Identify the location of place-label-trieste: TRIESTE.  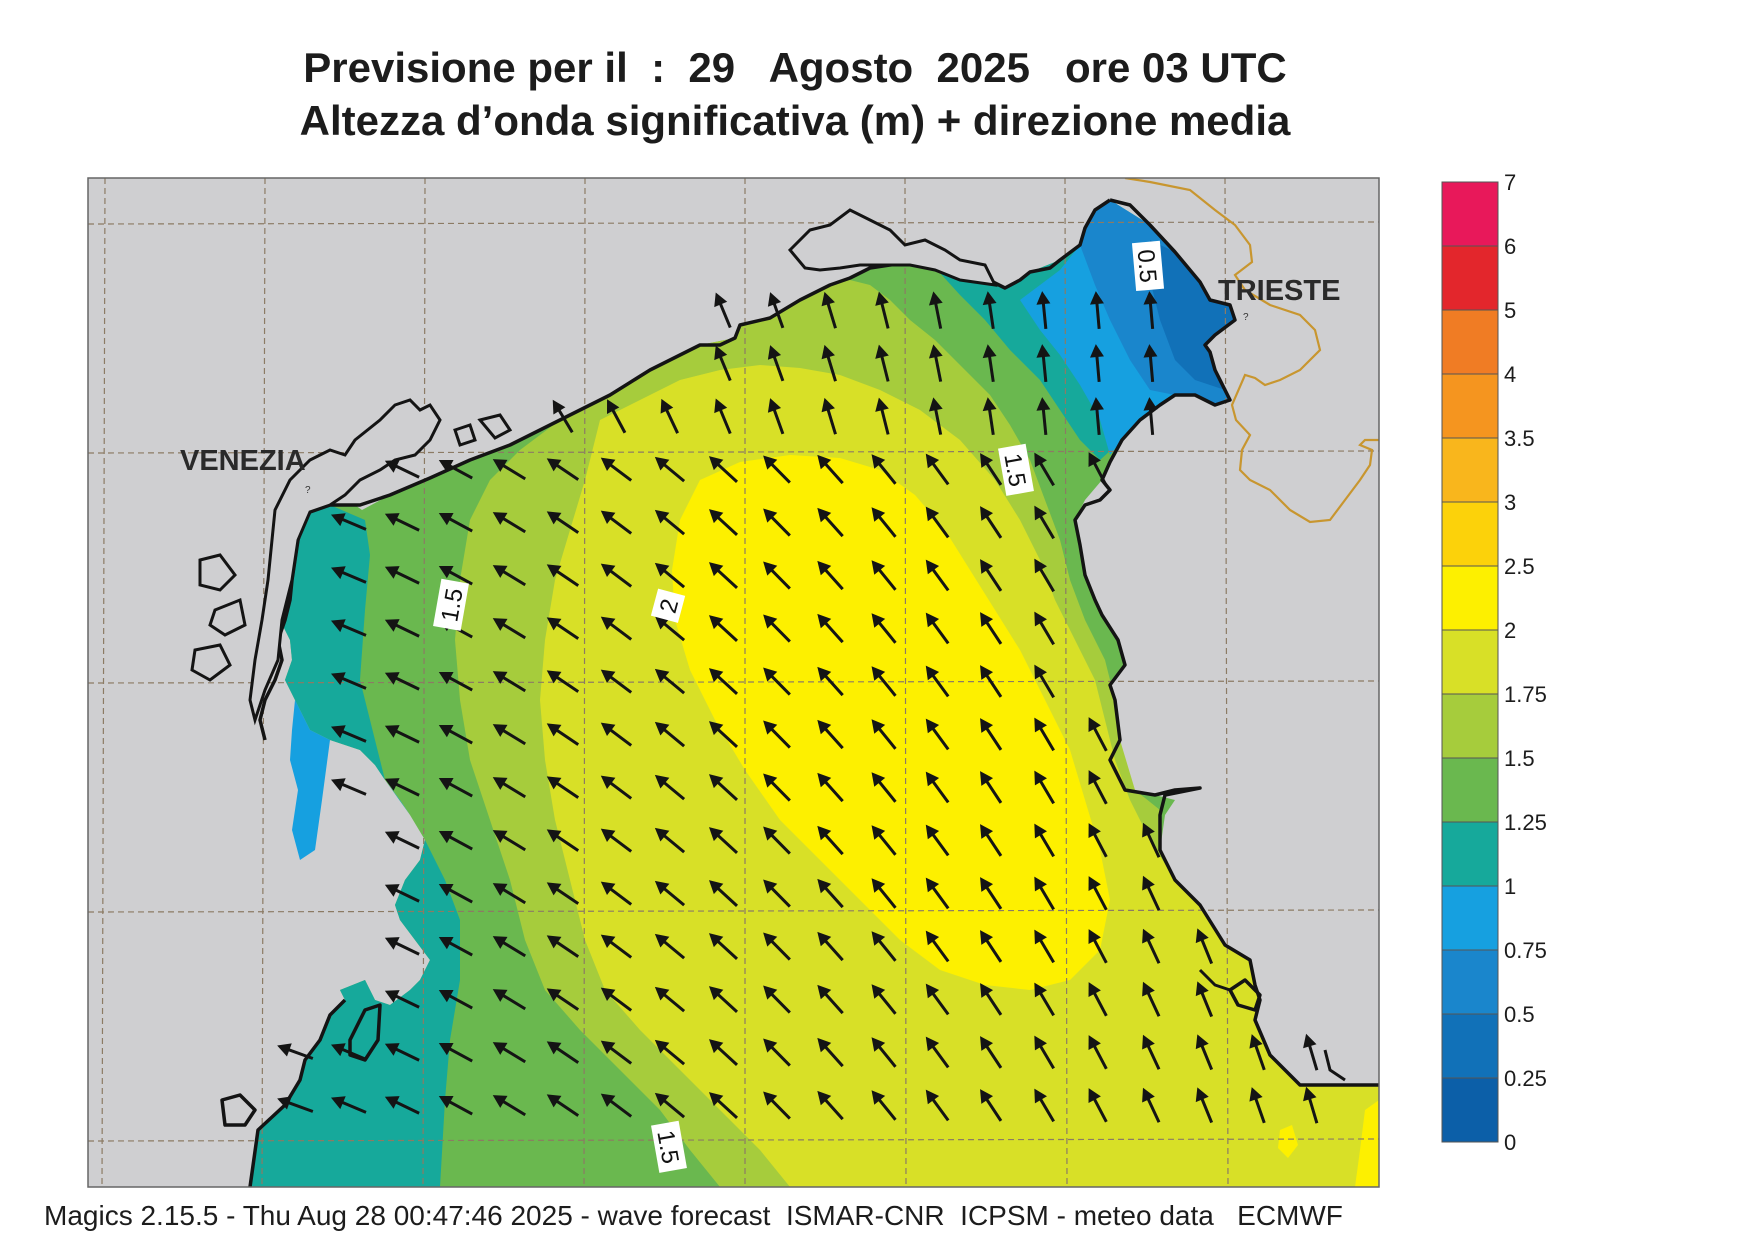
(1279, 291).